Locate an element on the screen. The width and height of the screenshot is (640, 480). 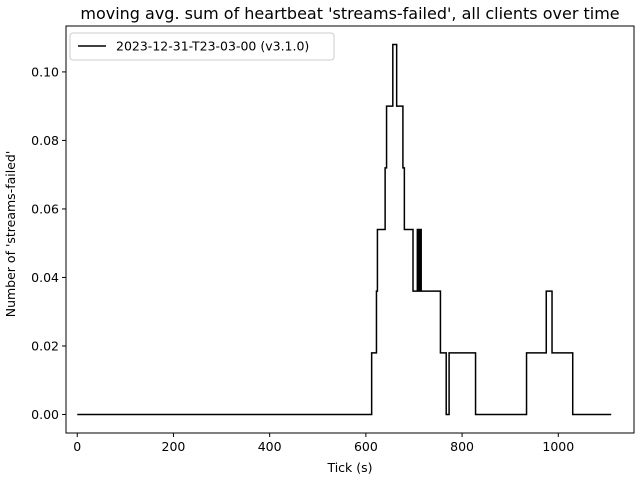
y-tick-label: 0.08 is located at coordinates (45, 140).